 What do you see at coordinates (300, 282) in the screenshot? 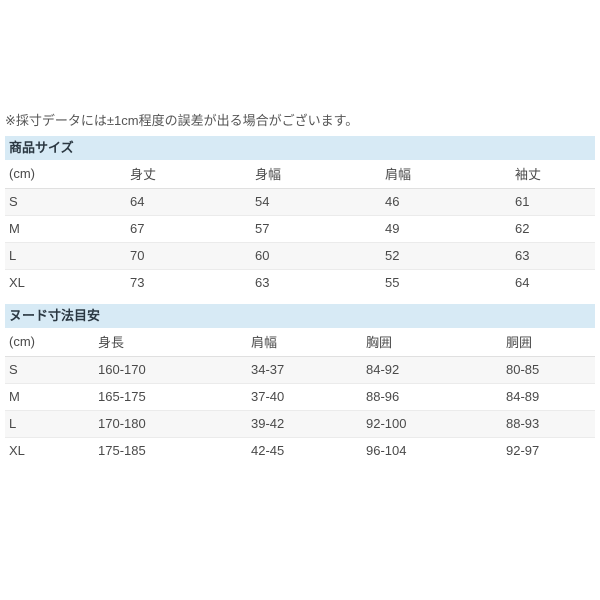
I see `table-row: XL 73 63 55 64` at bounding box center [300, 282].